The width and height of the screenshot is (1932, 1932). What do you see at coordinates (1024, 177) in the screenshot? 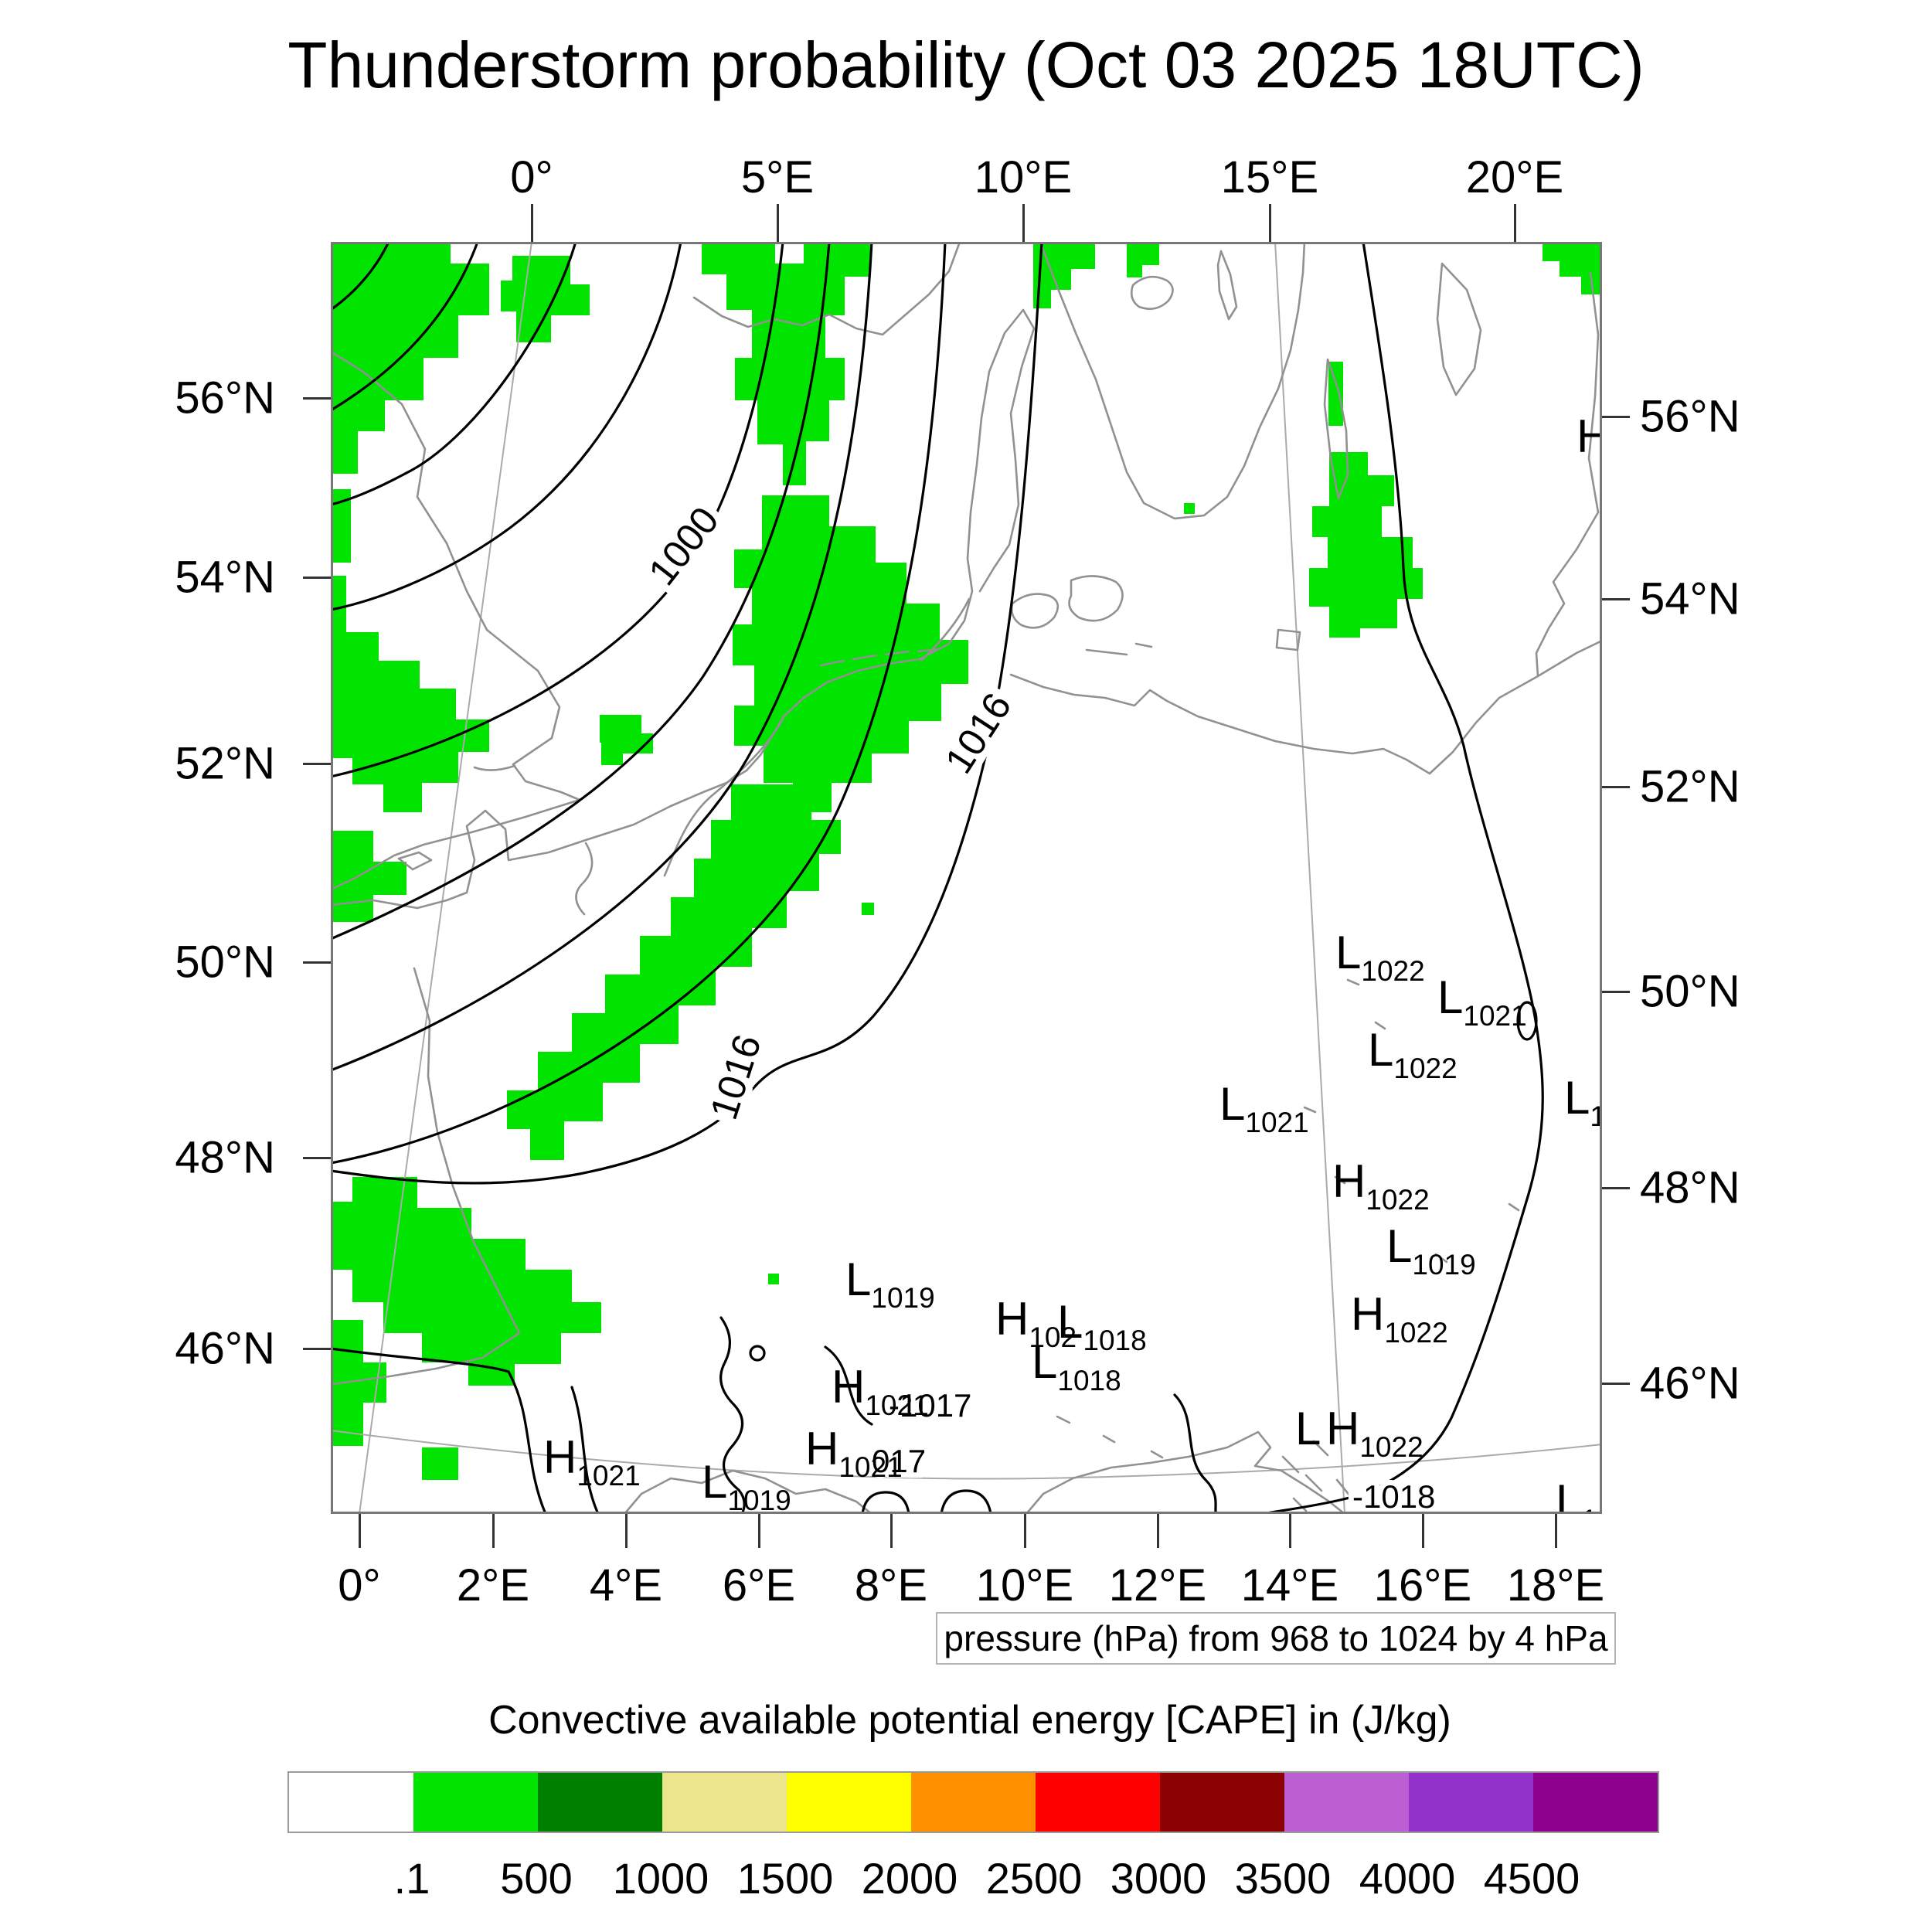
I see `top-axis-label: 10°E` at bounding box center [1024, 177].